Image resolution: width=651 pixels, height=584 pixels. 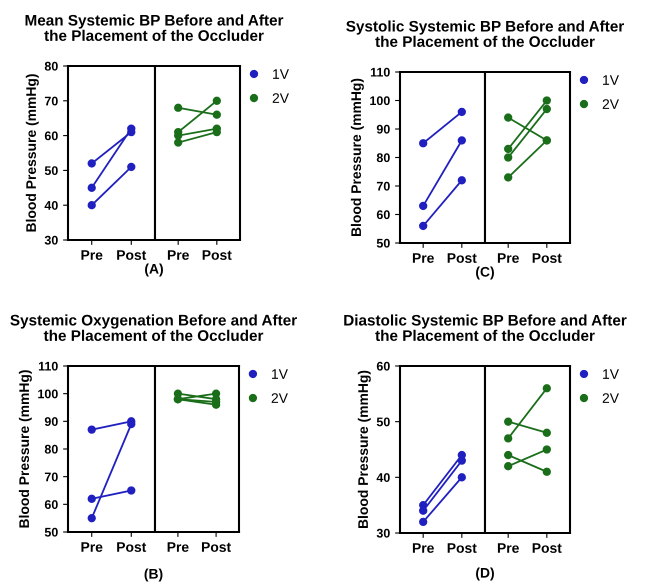 What do you see at coordinates (485, 574) in the screenshot?
I see `text: (D)` at bounding box center [485, 574].